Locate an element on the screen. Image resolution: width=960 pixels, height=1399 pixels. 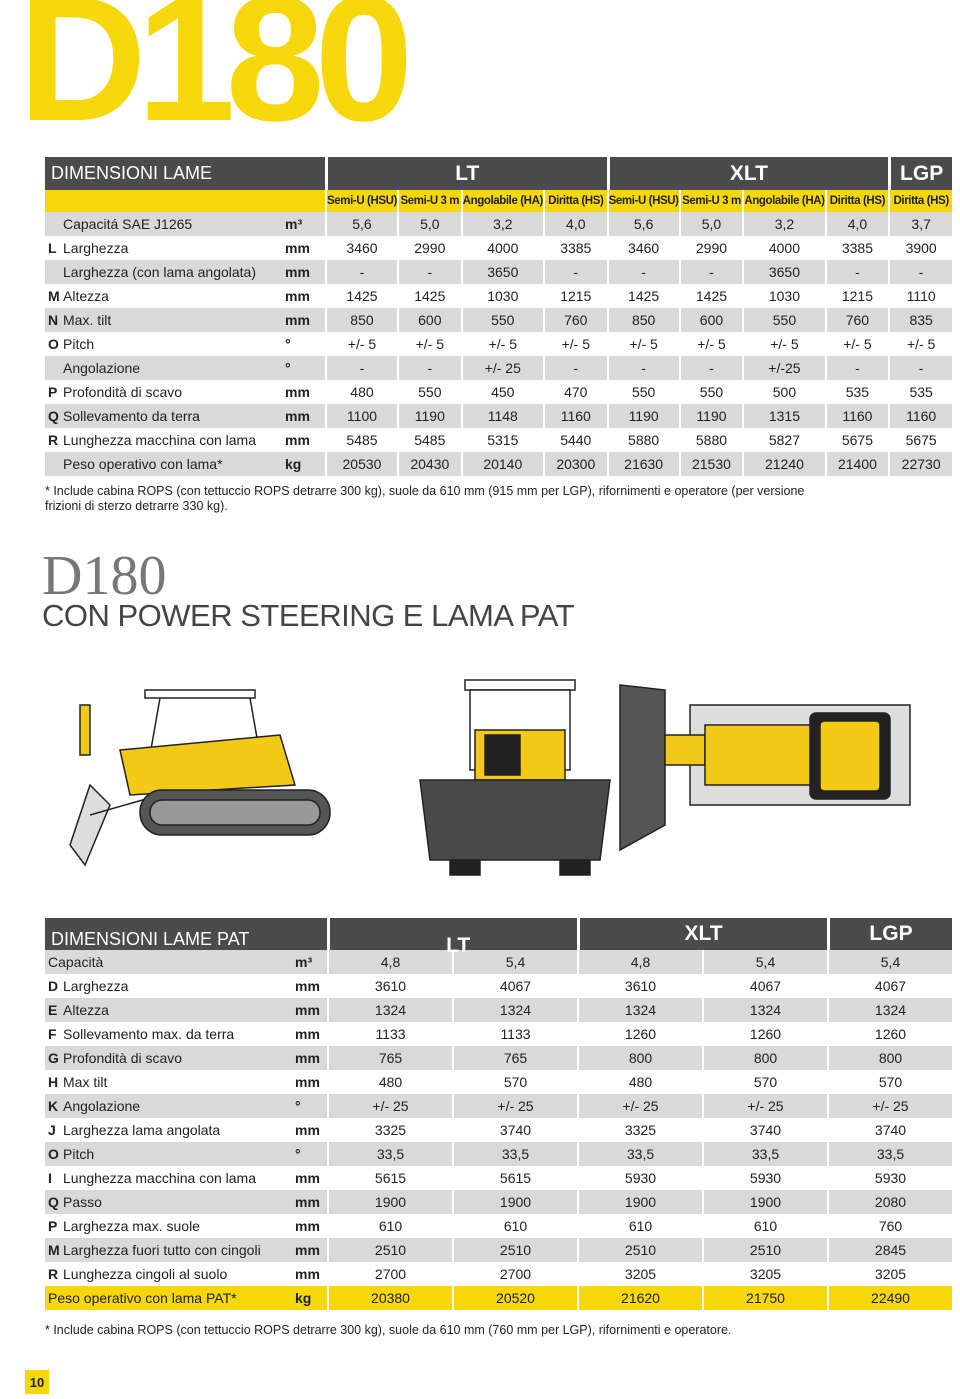
column-header: Semi-U 3 m is located at coordinates (428, 201).